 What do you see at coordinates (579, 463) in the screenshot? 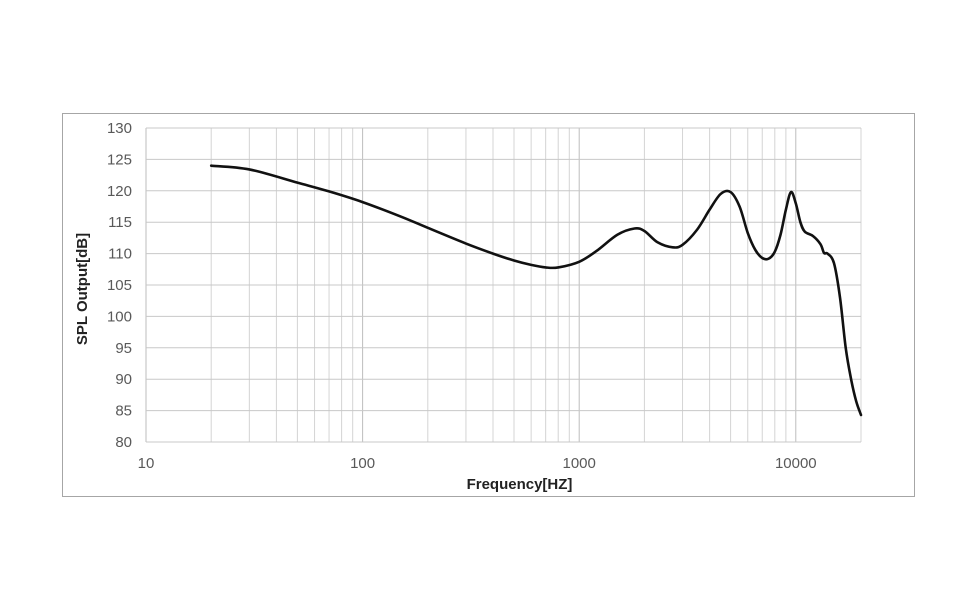
I see `x-tick-label: 1000` at bounding box center [579, 463].